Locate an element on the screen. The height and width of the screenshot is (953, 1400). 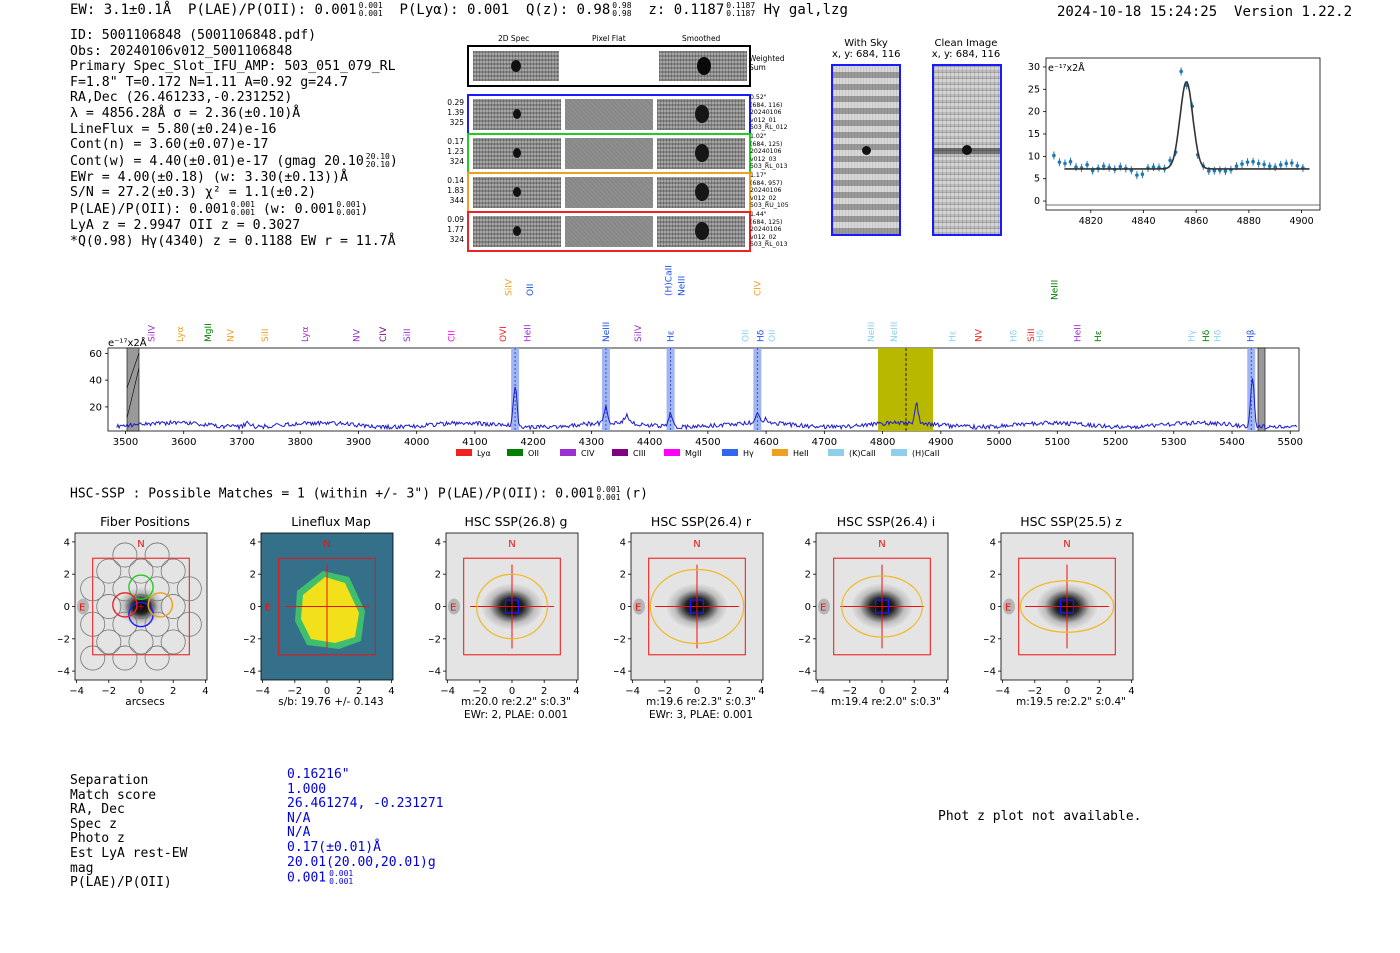
match-value: 0.17(±0.01)Å is located at coordinates (334, 847).